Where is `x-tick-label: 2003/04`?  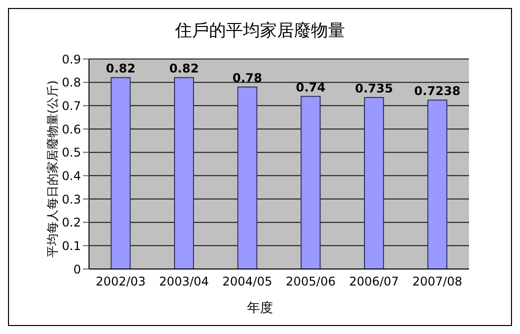
x-tick-label: 2003/04 is located at coordinates (184, 281).